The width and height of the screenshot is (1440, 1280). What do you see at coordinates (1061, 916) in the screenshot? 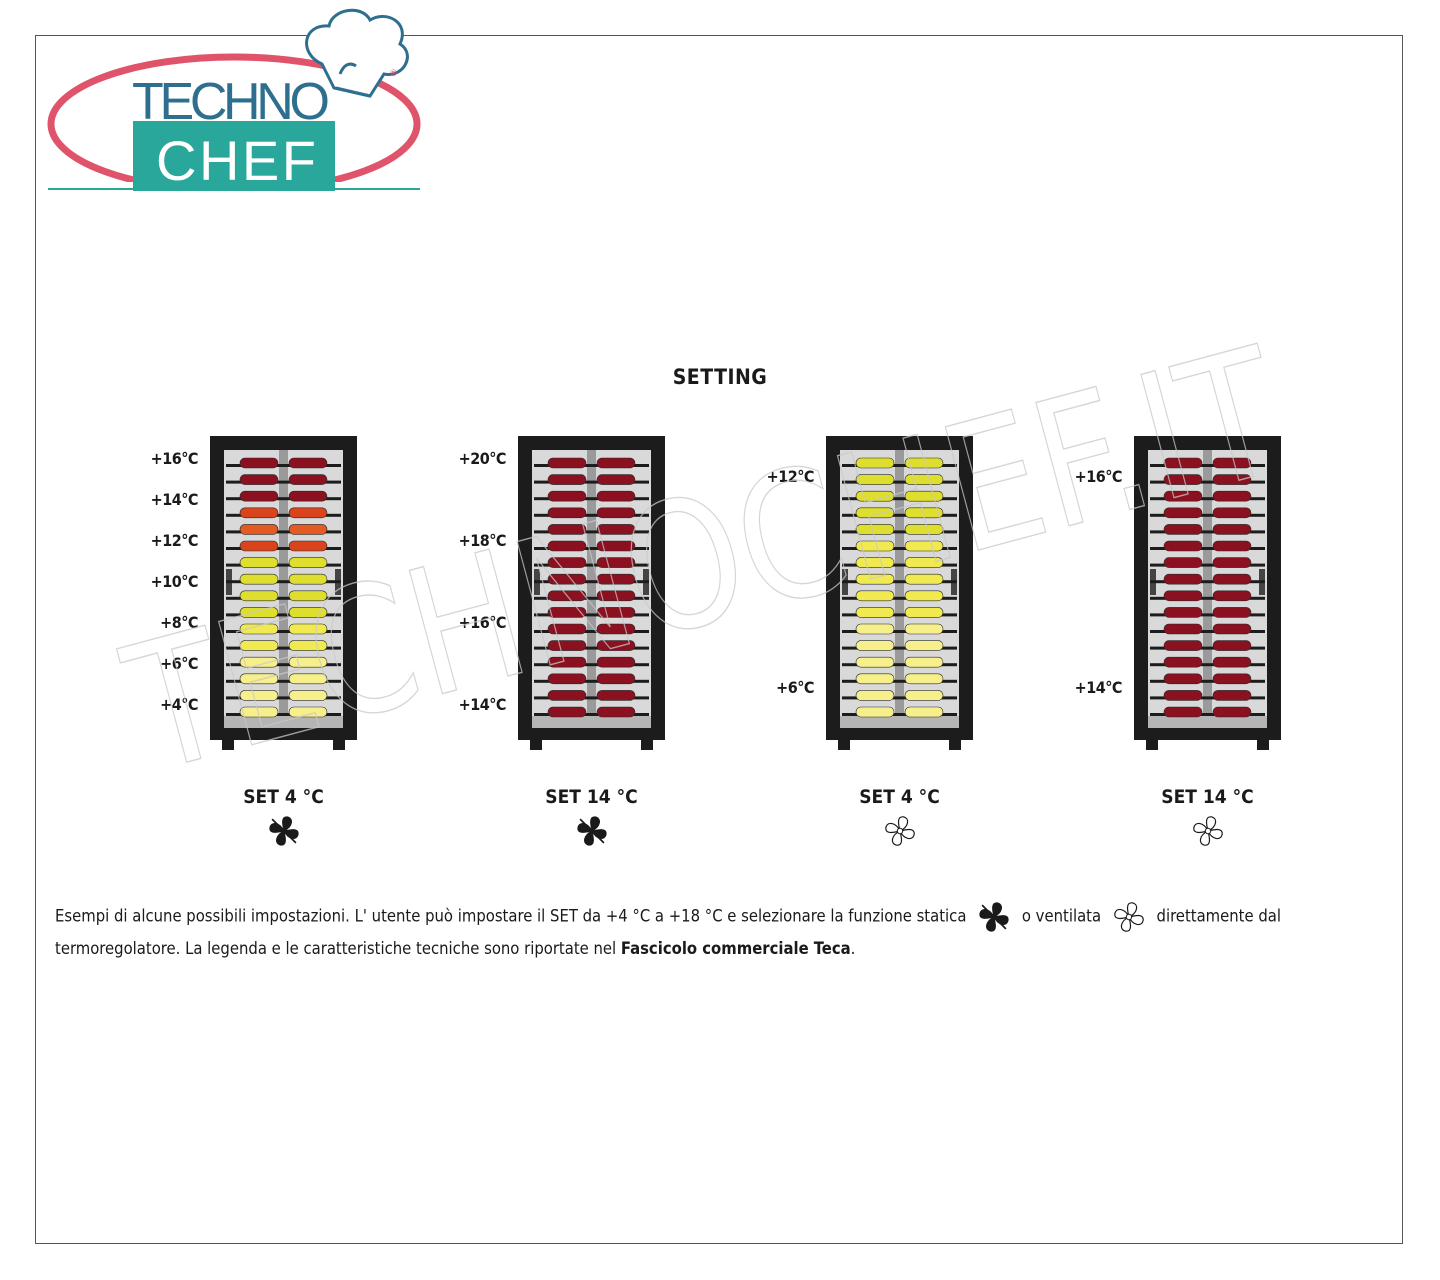
I see `caption-part2: o ventilata` at bounding box center [1061, 916].